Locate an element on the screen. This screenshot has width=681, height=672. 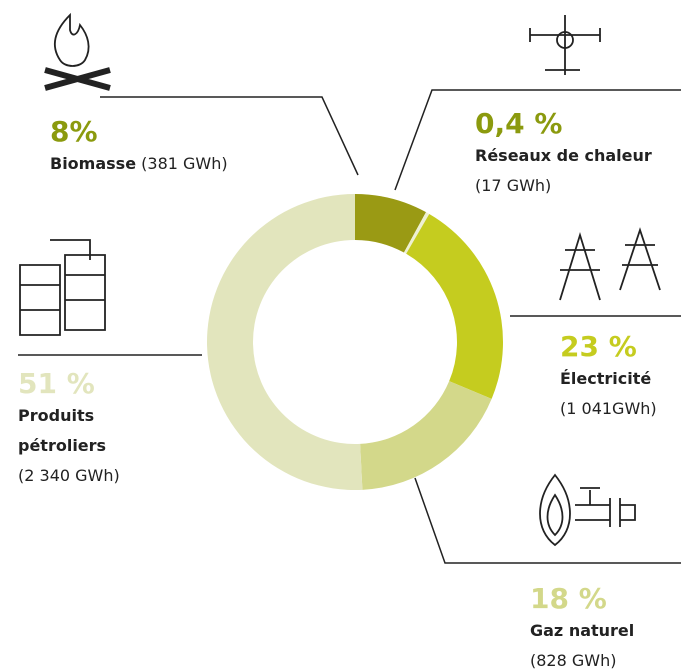
value-label: 23 % is located at coordinates (598, 346).